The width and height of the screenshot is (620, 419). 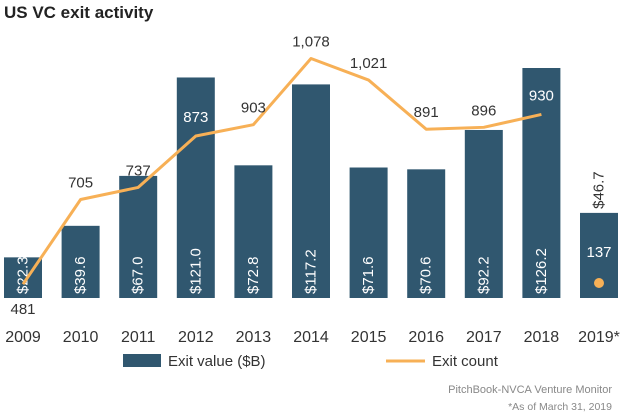 I want to click on bar-value-label: $121.0, so click(x=195, y=271).